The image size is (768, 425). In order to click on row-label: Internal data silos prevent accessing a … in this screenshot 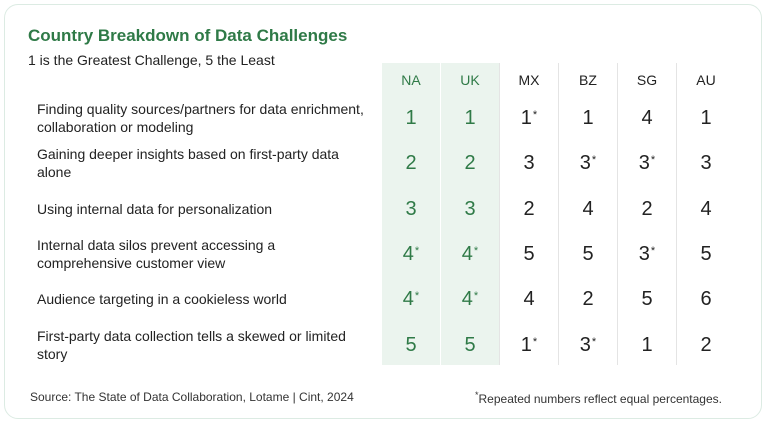, I will do `click(156, 254)`.